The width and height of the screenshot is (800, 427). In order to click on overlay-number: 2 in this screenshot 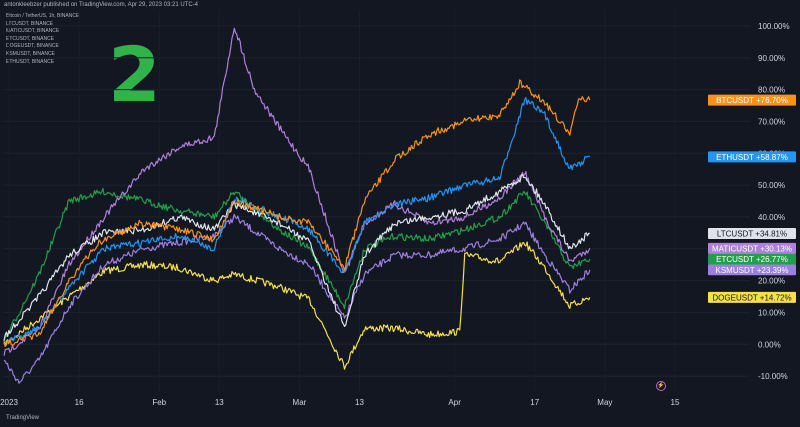, I will do `click(134, 74)`.